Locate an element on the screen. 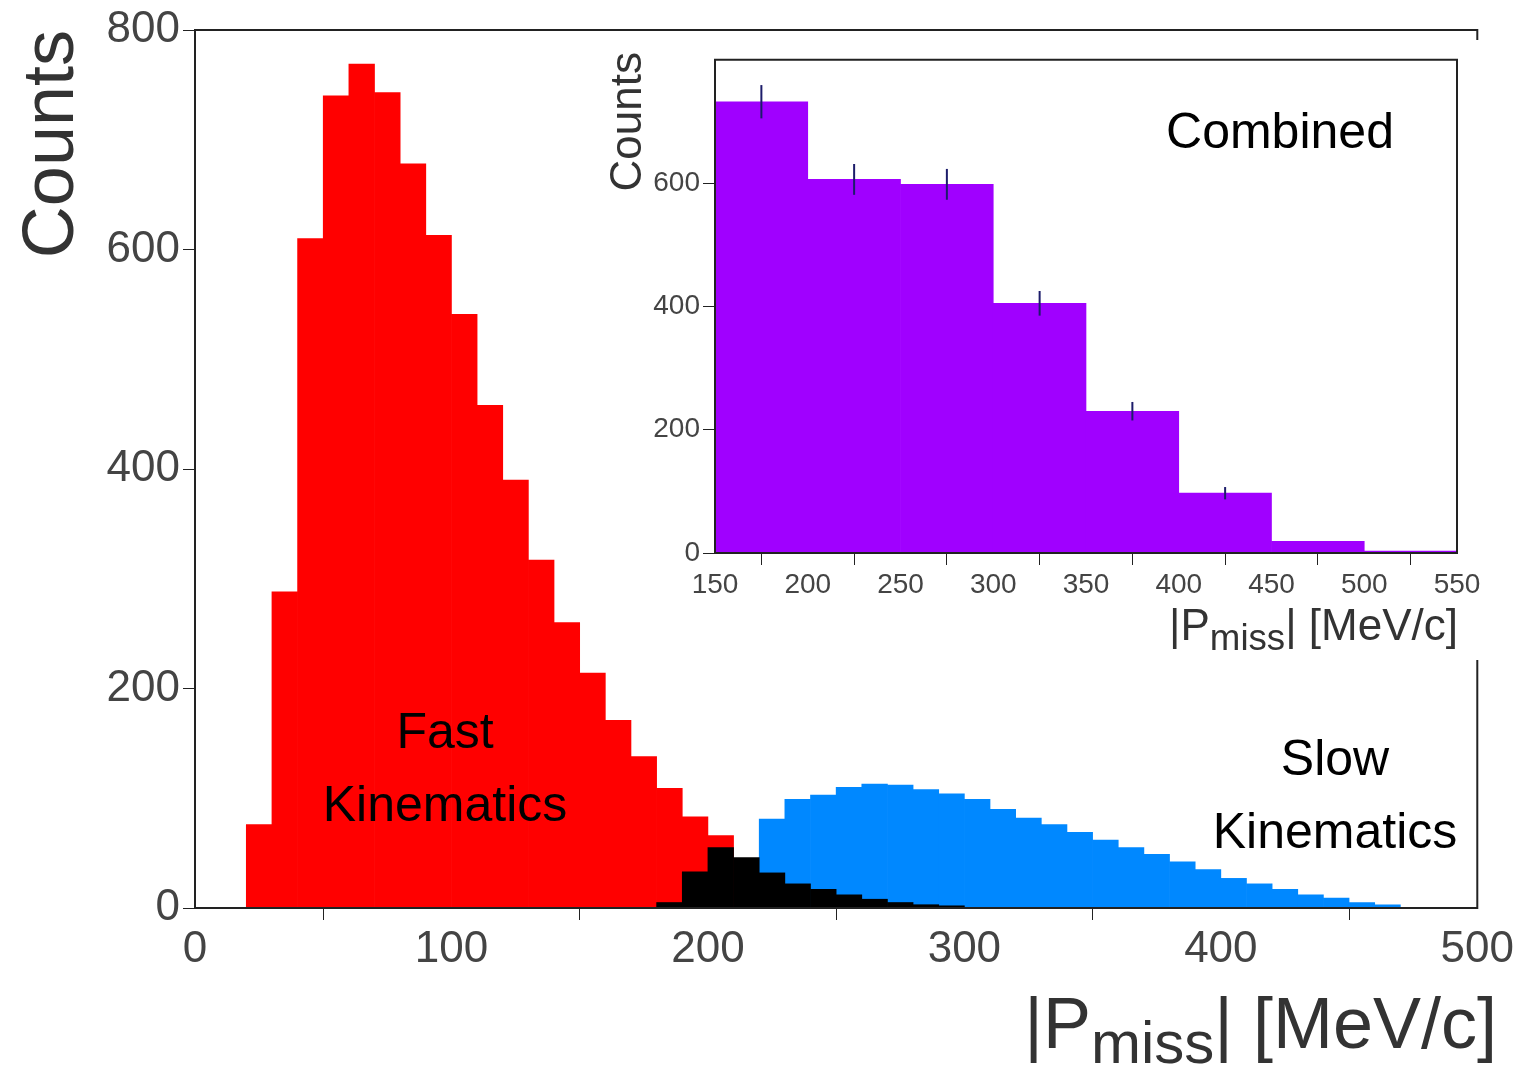 The width and height of the screenshot is (1517, 1078). x-tick-label: 250 is located at coordinates (900, 583).